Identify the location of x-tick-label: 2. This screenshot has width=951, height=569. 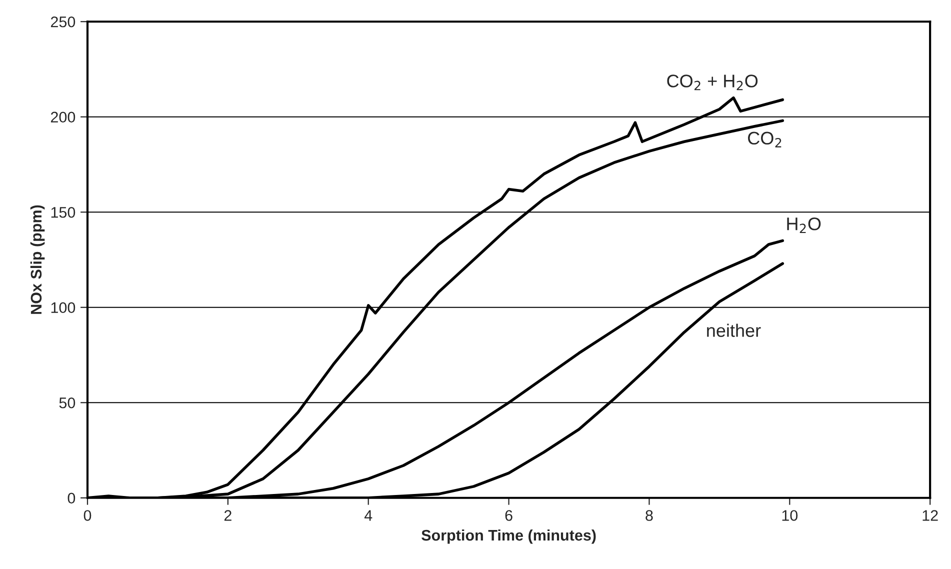
(228, 515).